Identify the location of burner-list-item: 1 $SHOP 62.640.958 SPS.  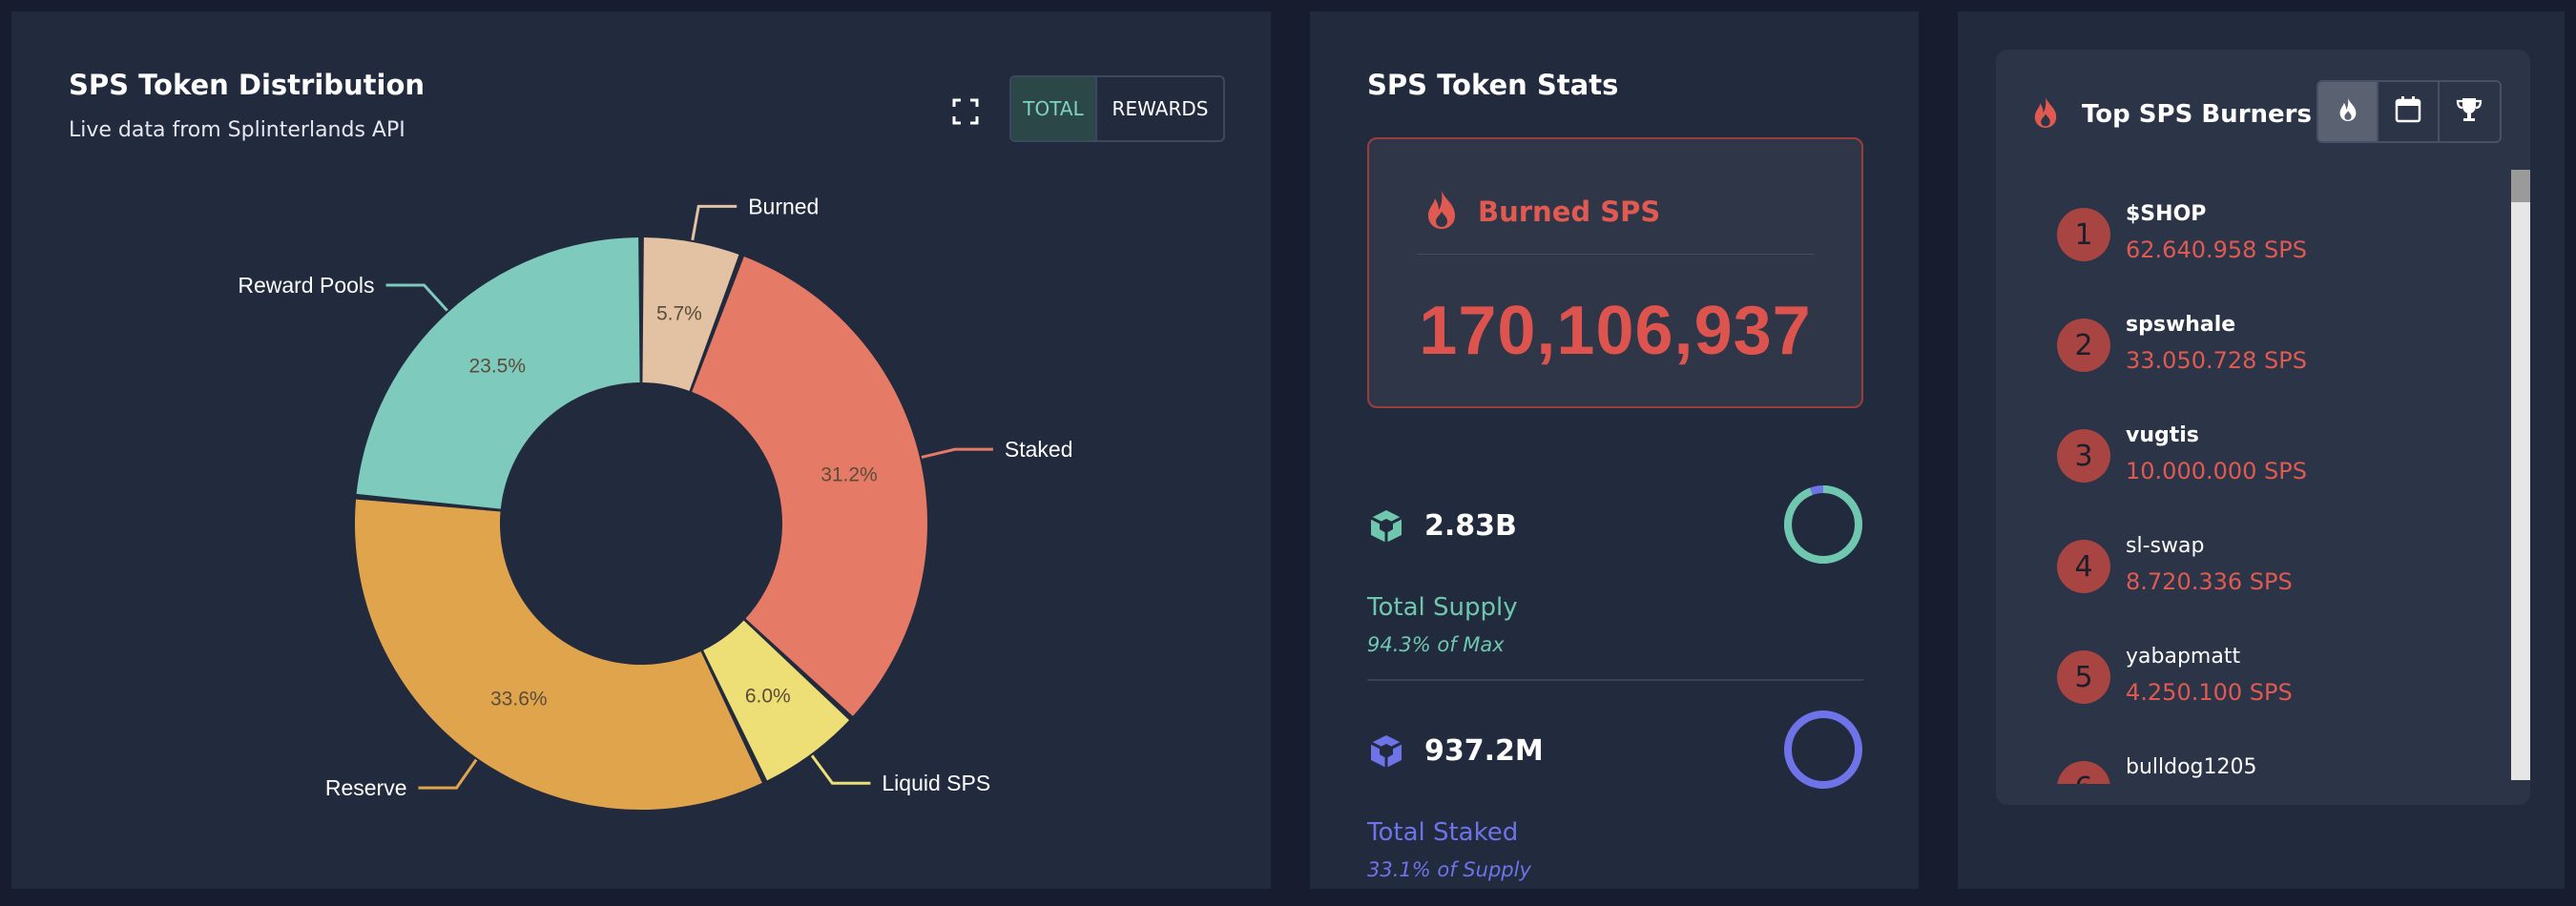
(2257, 240).